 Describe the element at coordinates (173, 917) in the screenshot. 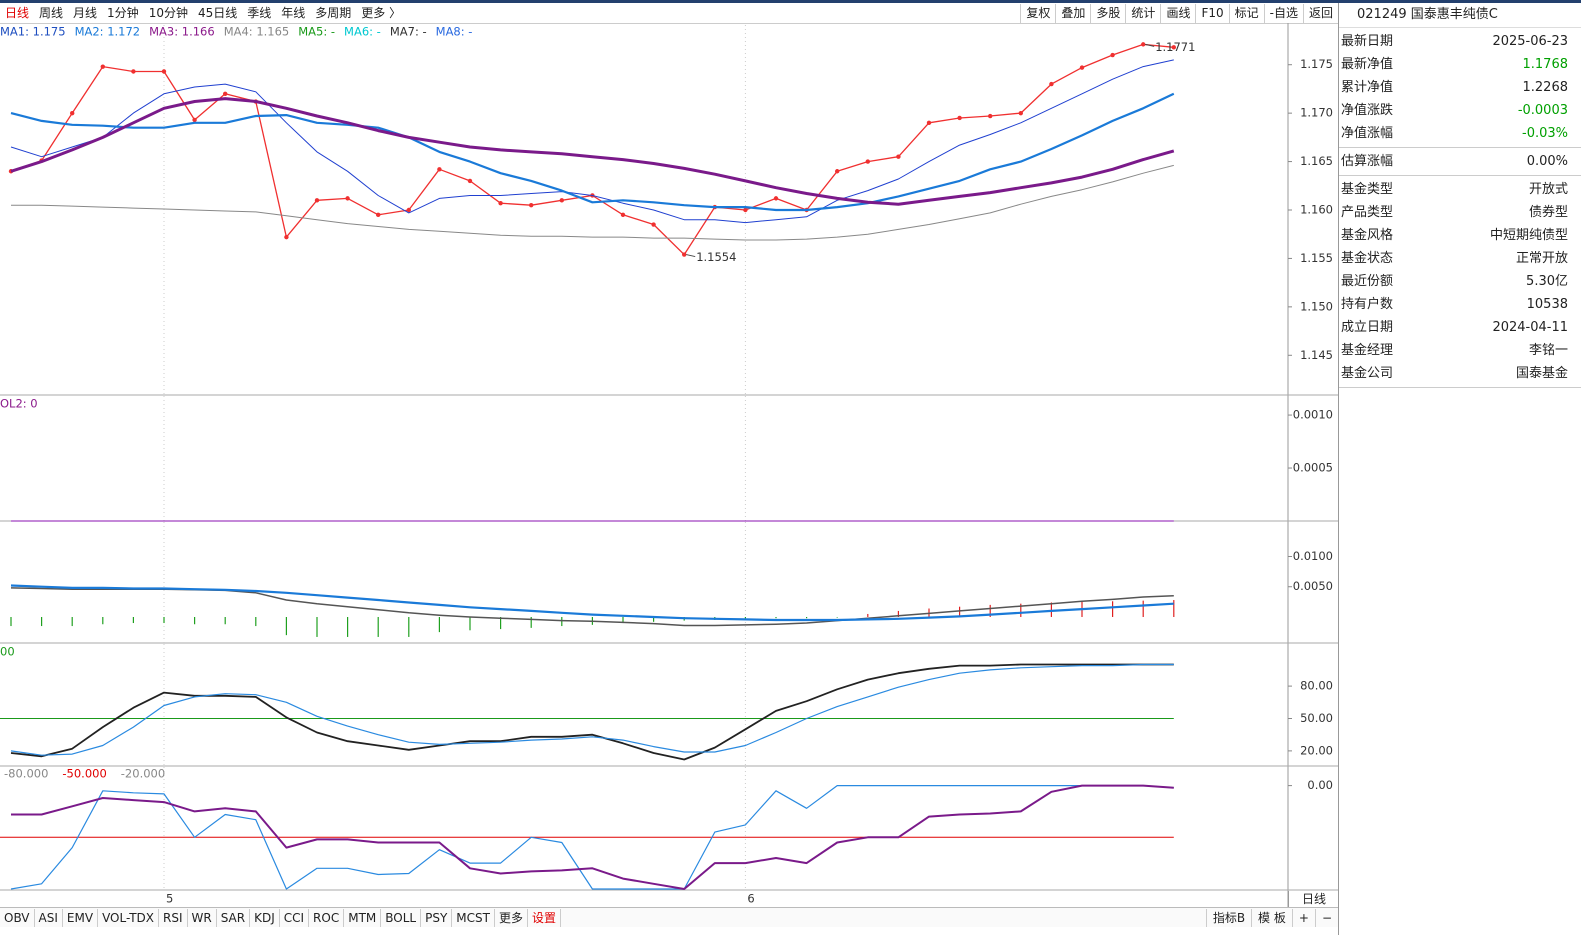

I see `indicator-tab: RSI` at that location.